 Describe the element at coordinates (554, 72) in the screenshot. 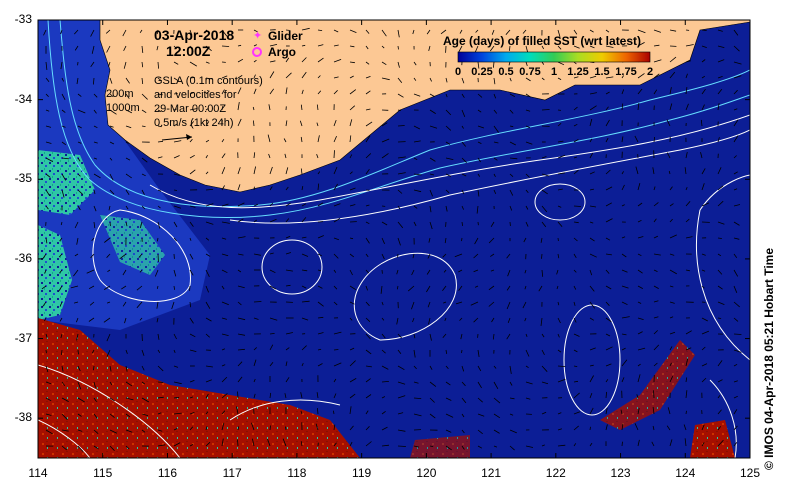

I see `colorbar-tick-label: 1` at that location.